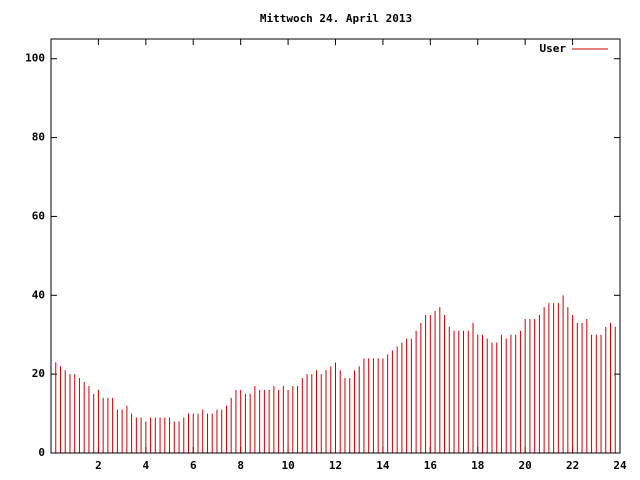 Image resolution: width=640 pixels, height=480 pixels. What do you see at coordinates (336, 18) in the screenshot?
I see `chart-title: Mittwoch 24. April 2013` at bounding box center [336, 18].